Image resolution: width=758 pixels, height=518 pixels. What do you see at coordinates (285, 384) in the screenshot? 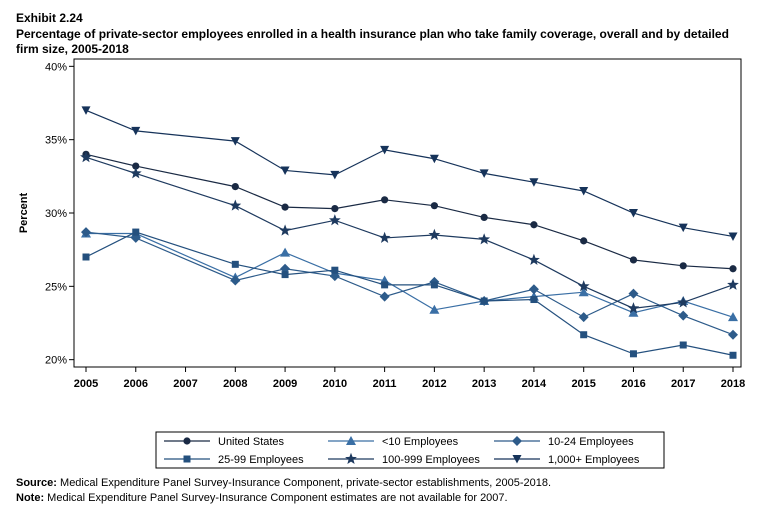
I see `x-tick-label: 2009` at bounding box center [285, 384].